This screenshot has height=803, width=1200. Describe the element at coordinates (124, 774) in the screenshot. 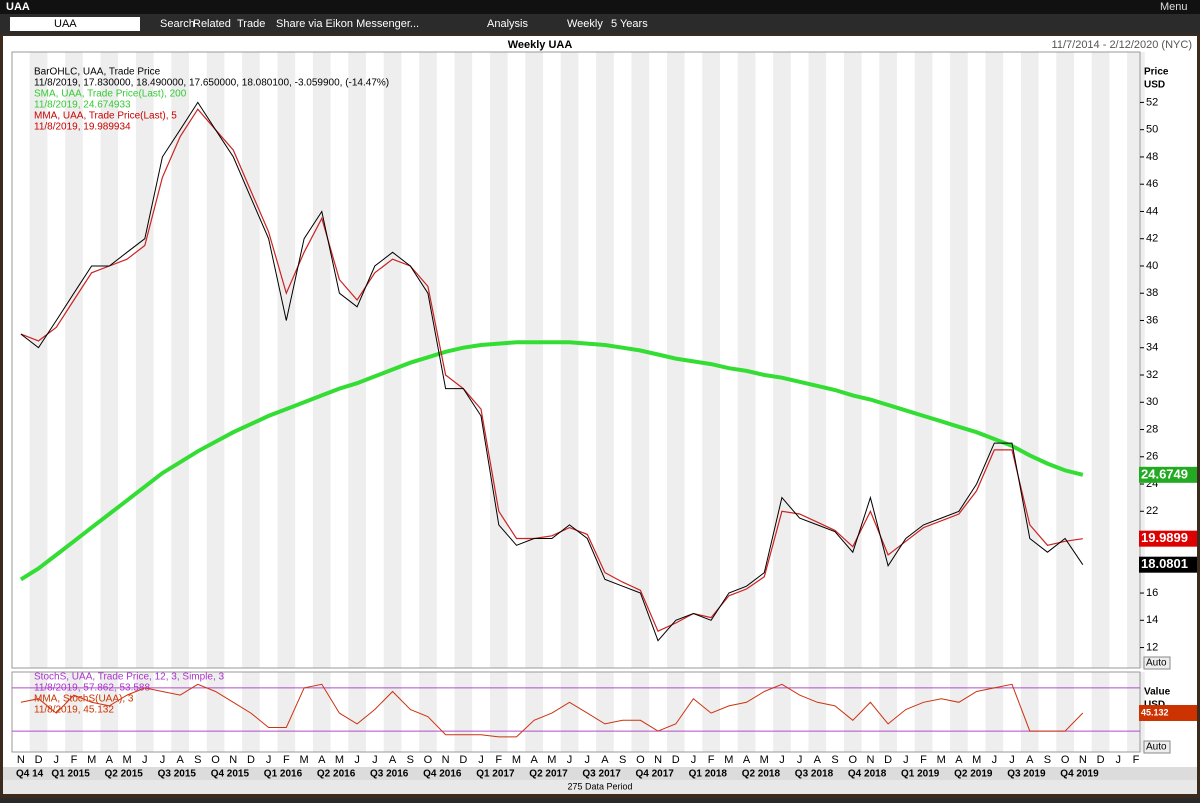

I see `quarter-label: Q2 2015` at that location.